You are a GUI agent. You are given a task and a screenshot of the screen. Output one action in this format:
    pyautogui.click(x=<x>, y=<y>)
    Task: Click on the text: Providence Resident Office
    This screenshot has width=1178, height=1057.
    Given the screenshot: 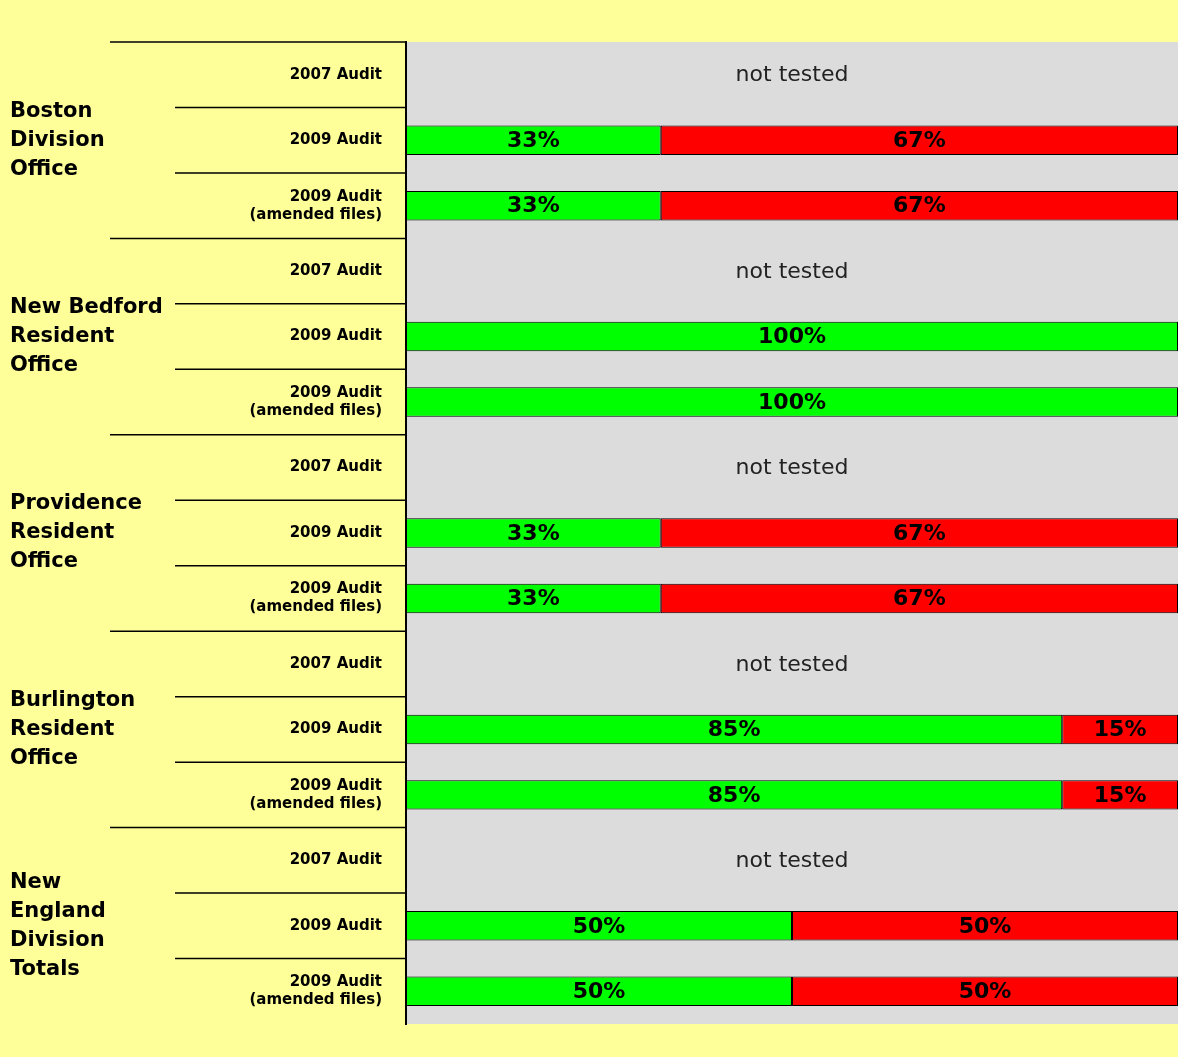 What is the action you would take?
    pyautogui.click(x=76, y=531)
    